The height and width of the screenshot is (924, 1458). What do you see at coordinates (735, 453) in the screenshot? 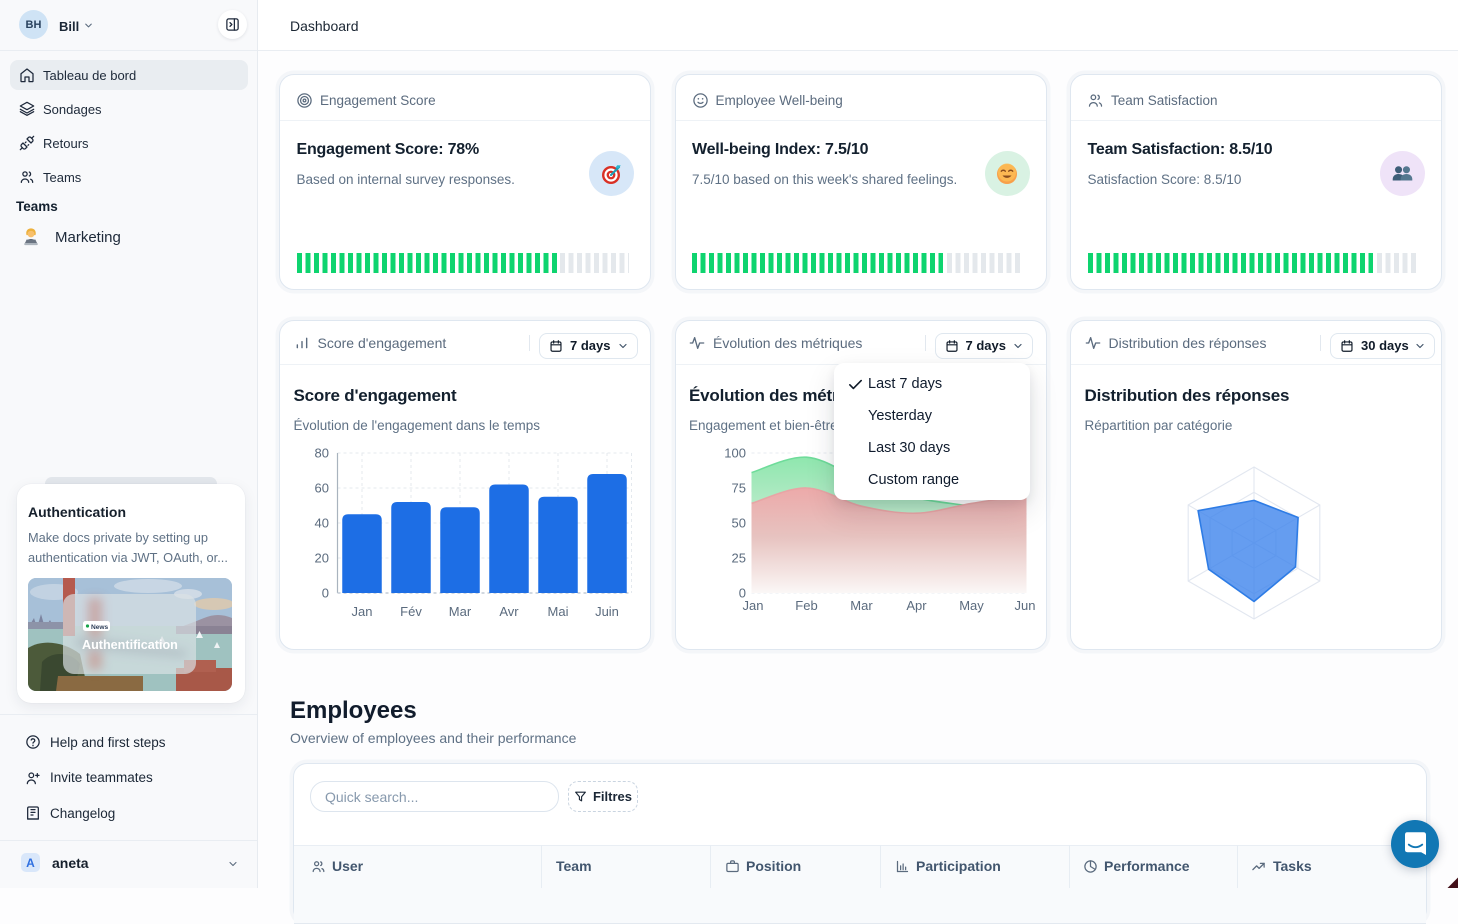
I see `svg-text: 100` at bounding box center [735, 453].